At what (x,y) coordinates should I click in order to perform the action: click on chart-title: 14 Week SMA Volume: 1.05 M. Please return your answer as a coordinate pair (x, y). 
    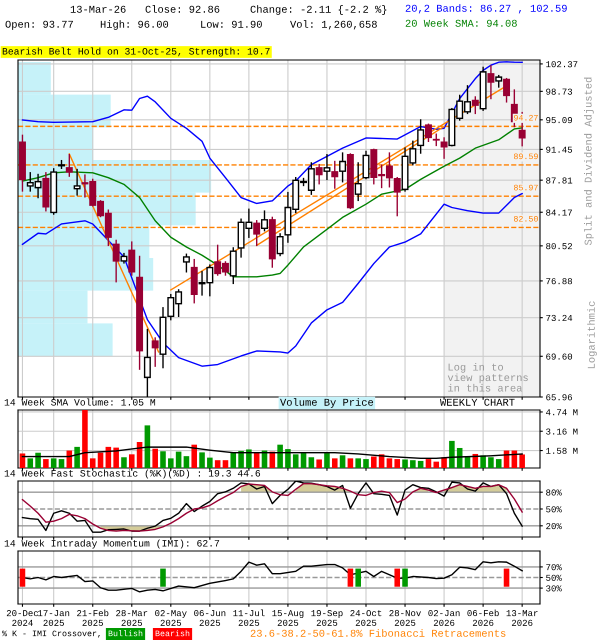
    Looking at the image, I should click on (80, 402).